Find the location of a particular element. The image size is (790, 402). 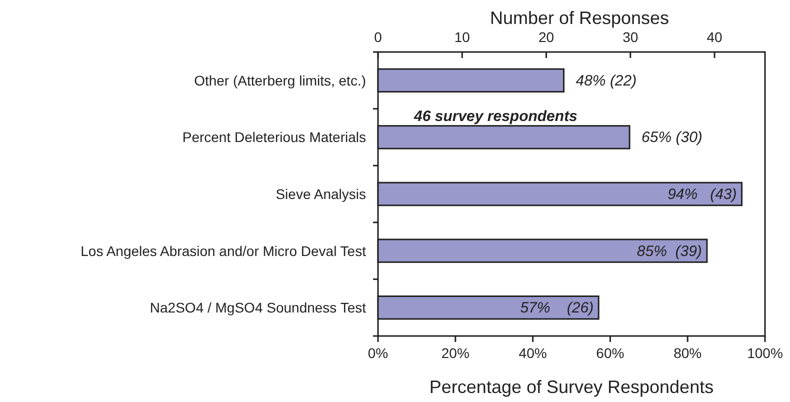

annotation: 46 survey respondents is located at coordinates (495, 116).